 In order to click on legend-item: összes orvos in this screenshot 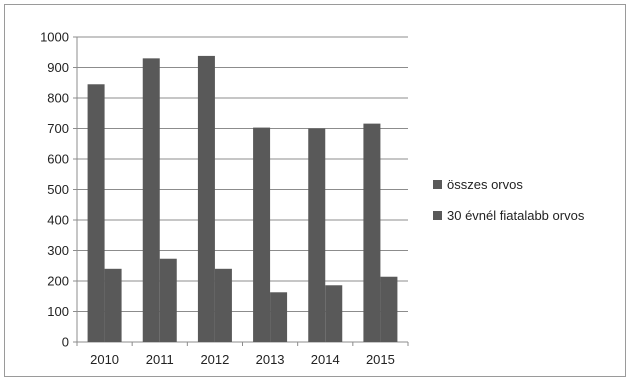, I will do `click(478, 184)`.